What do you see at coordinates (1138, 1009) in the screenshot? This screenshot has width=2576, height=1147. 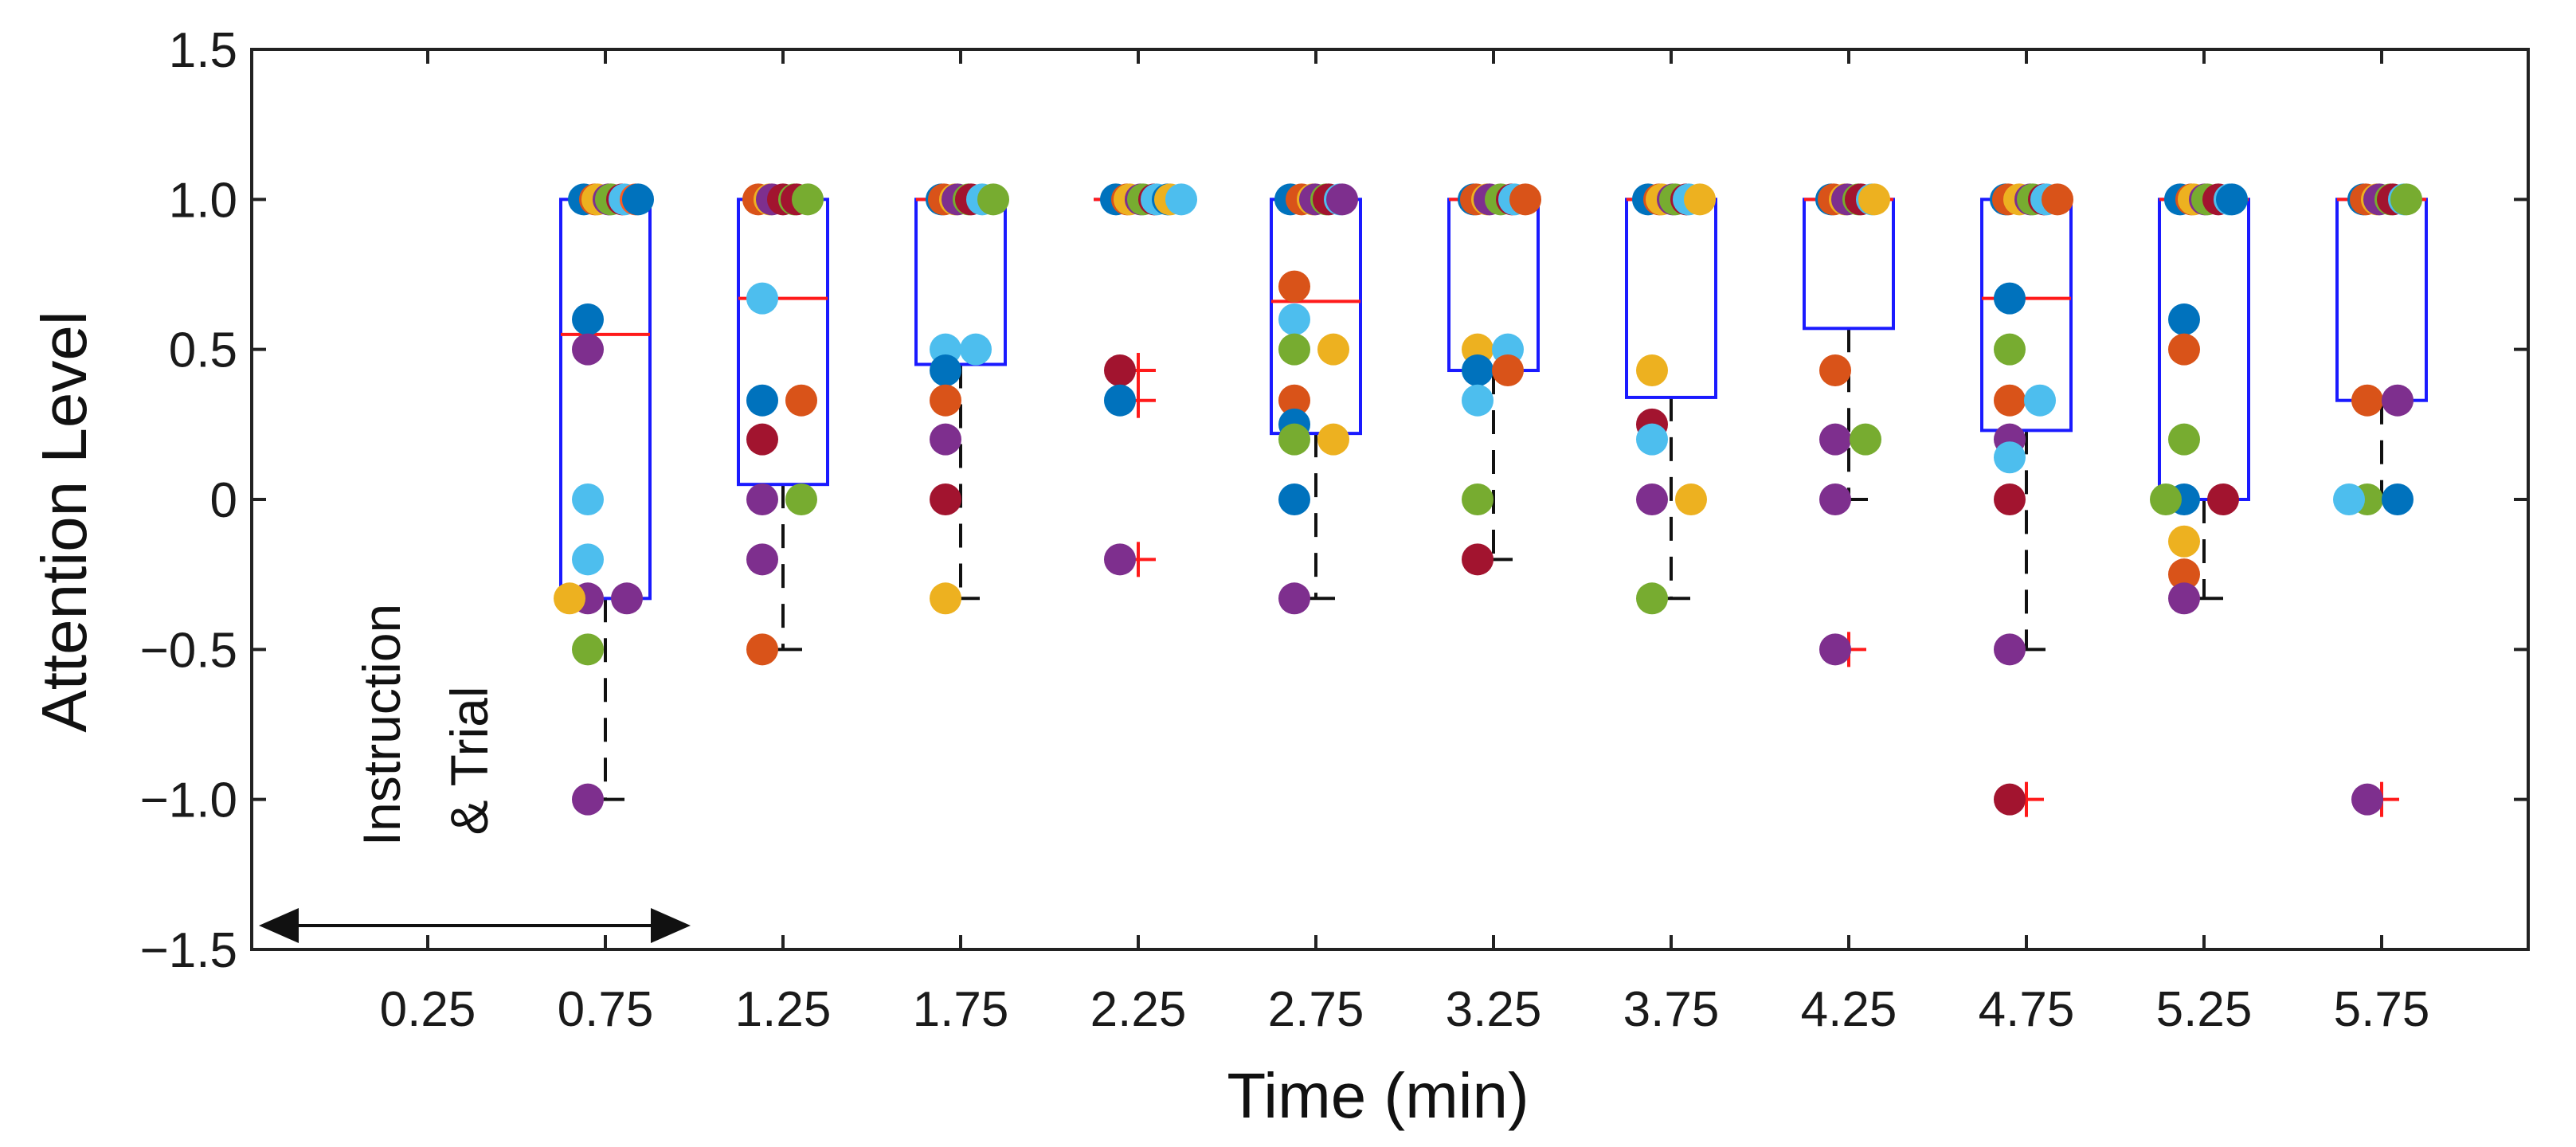 I see `x-tick-label: 2.25` at bounding box center [1138, 1009].